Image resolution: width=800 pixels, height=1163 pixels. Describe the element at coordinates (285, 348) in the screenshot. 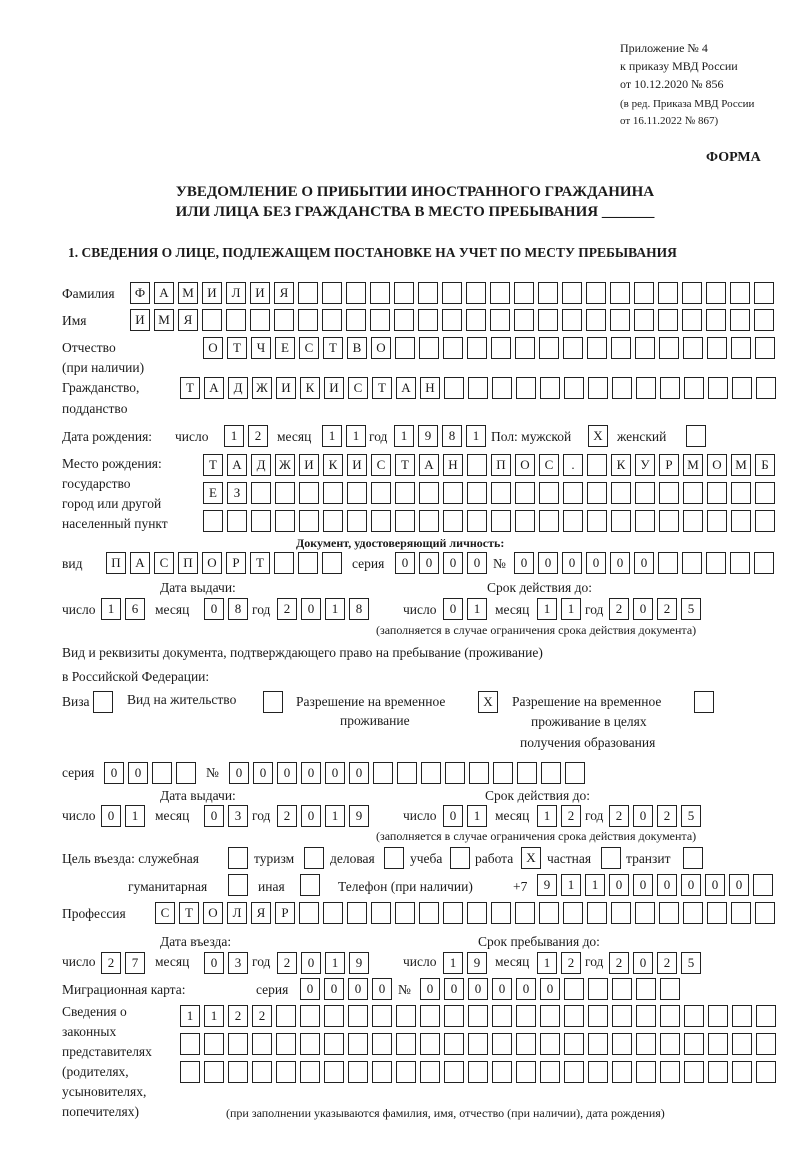

I see `patronymic-cell: Е` at that location.